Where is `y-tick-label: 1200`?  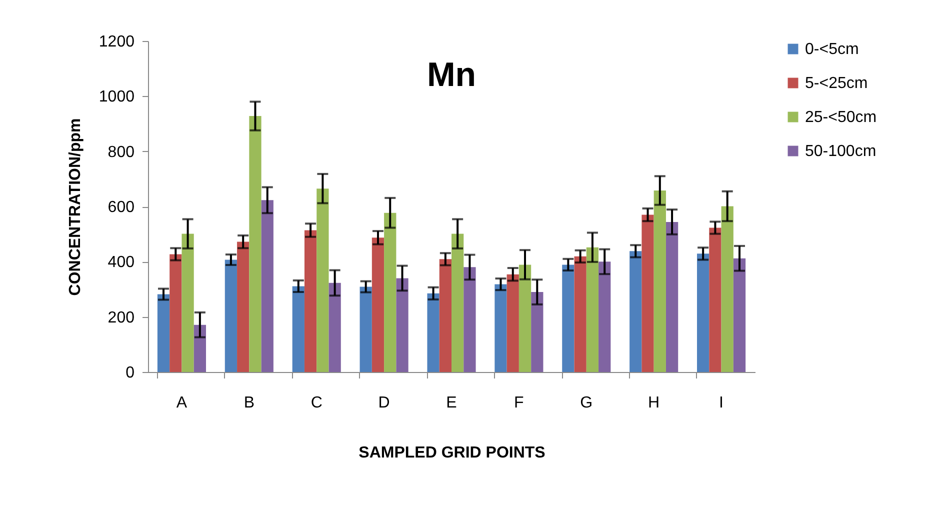 y-tick-label: 1200 is located at coordinates (116, 42).